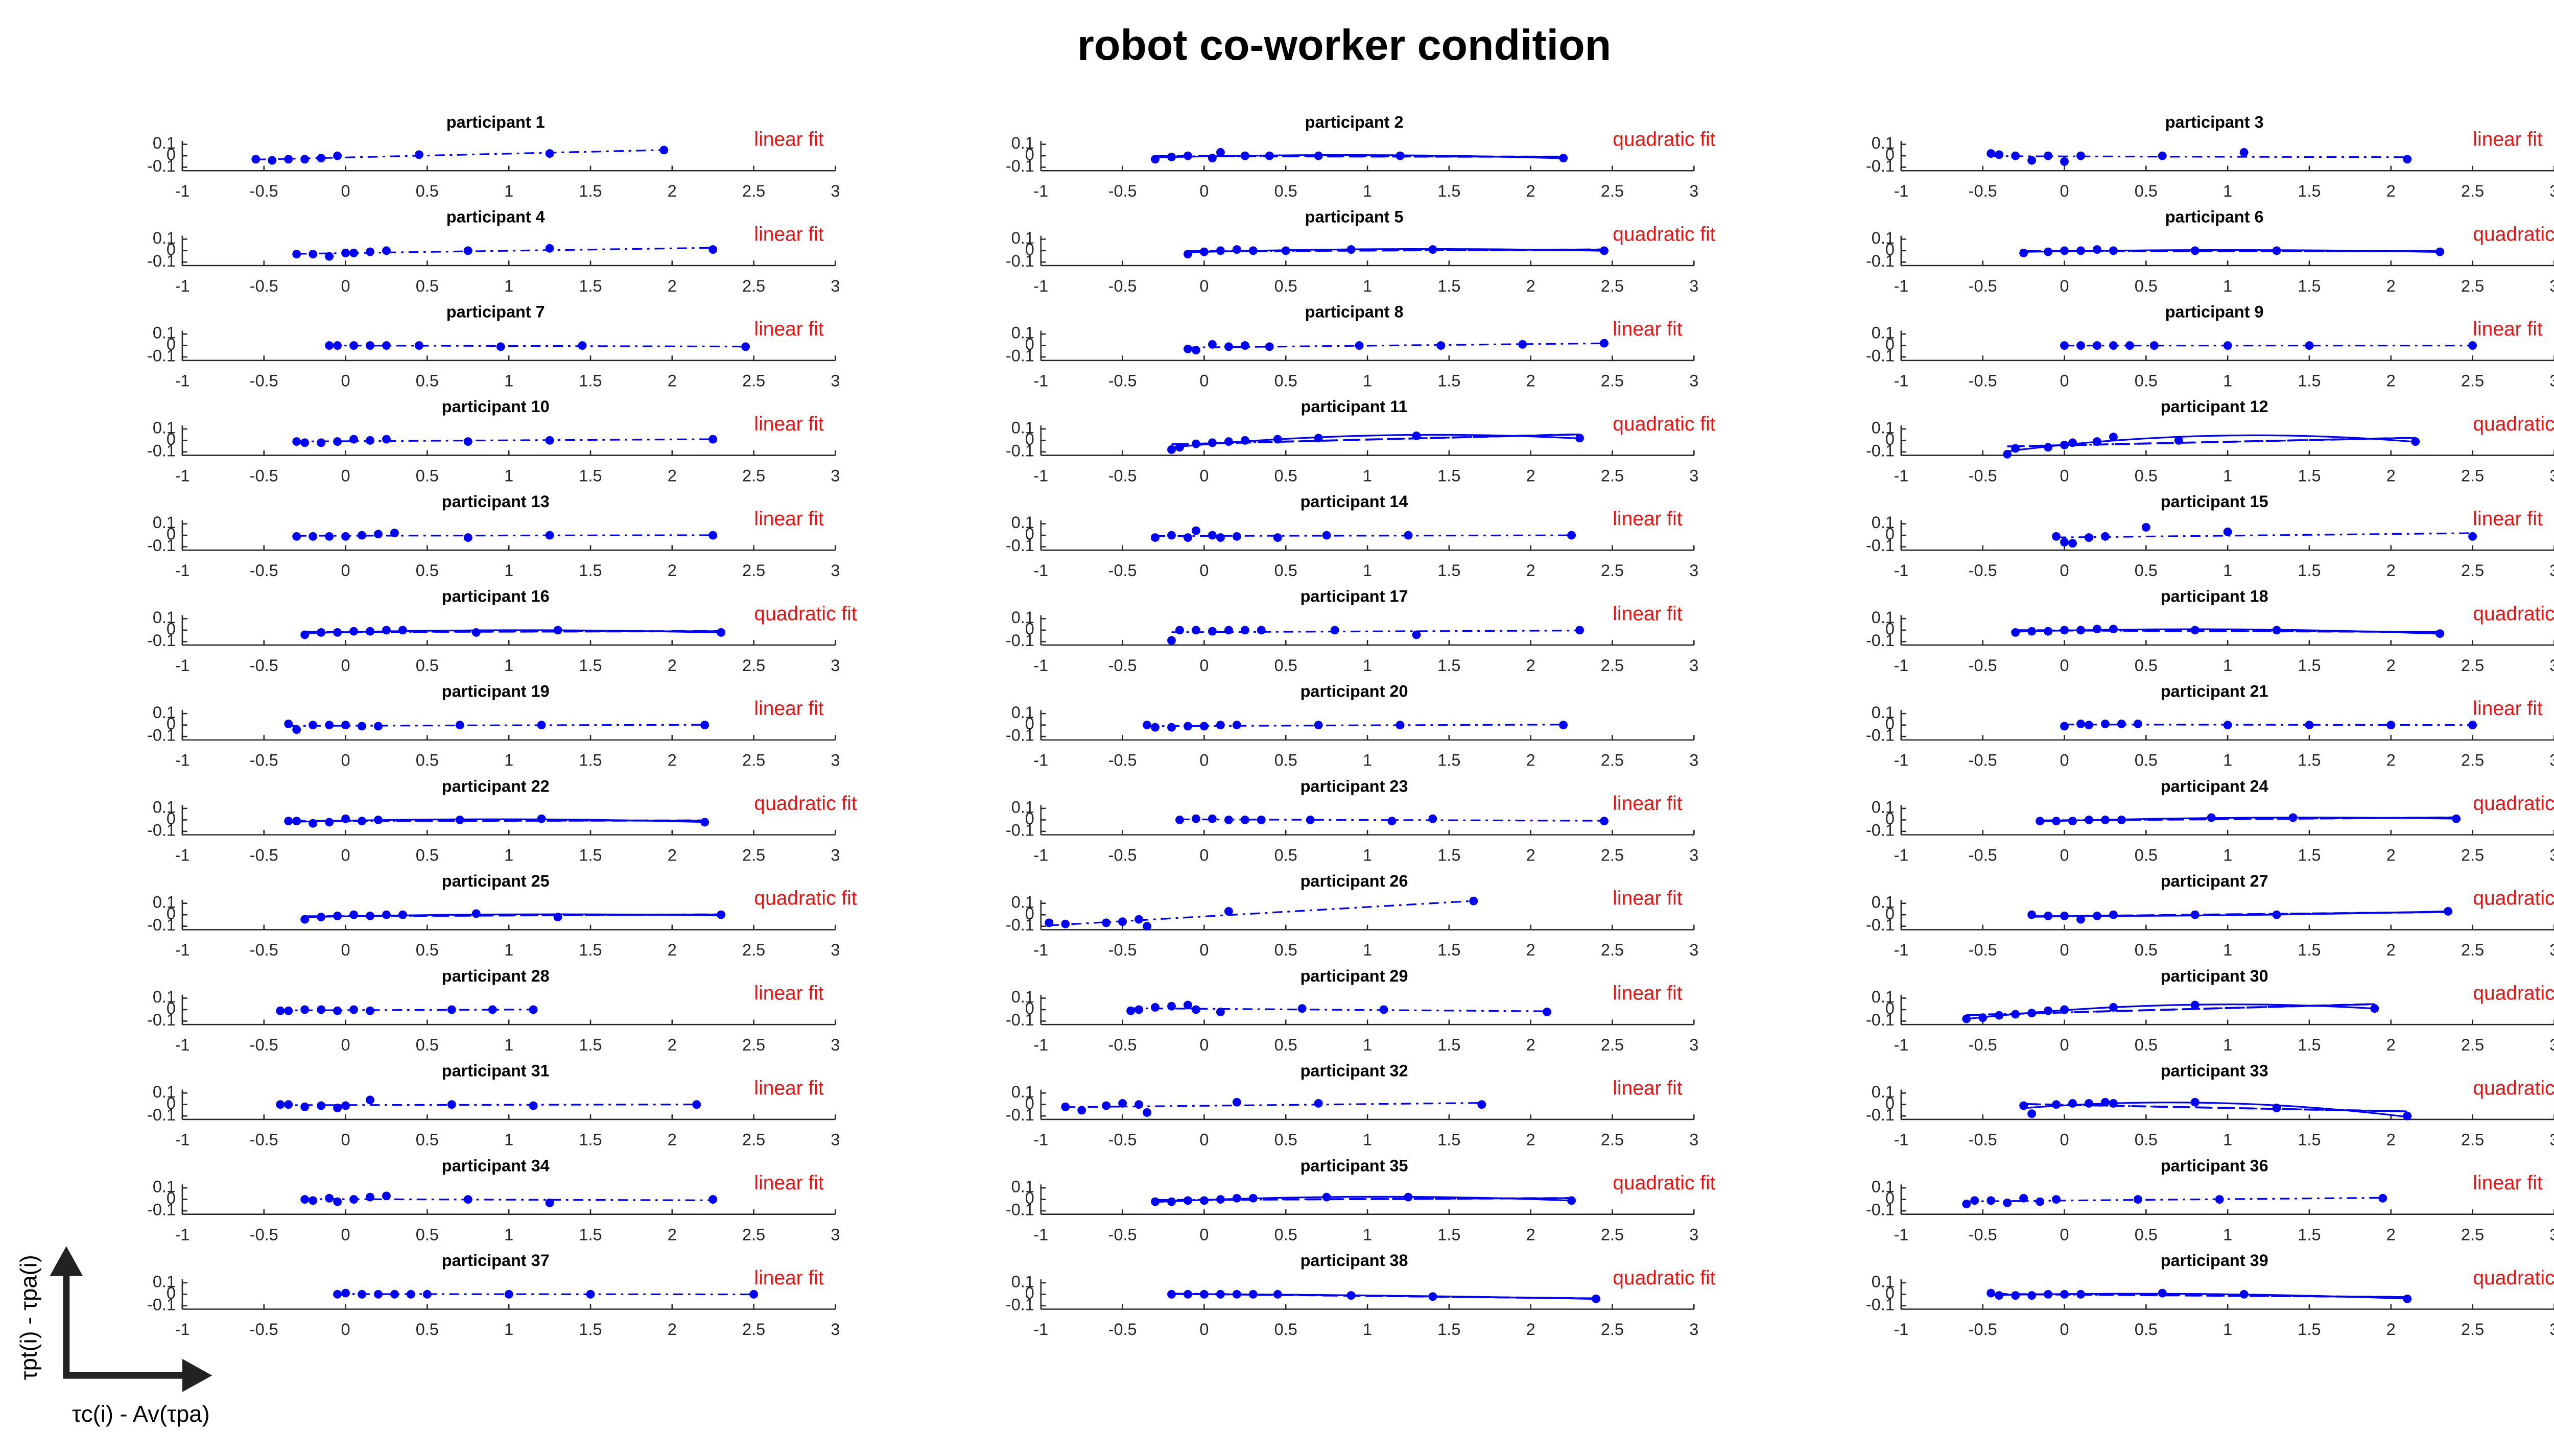  Describe the element at coordinates (2215, 1108) in the screenshot. I see `linear-fit-extended` at that location.